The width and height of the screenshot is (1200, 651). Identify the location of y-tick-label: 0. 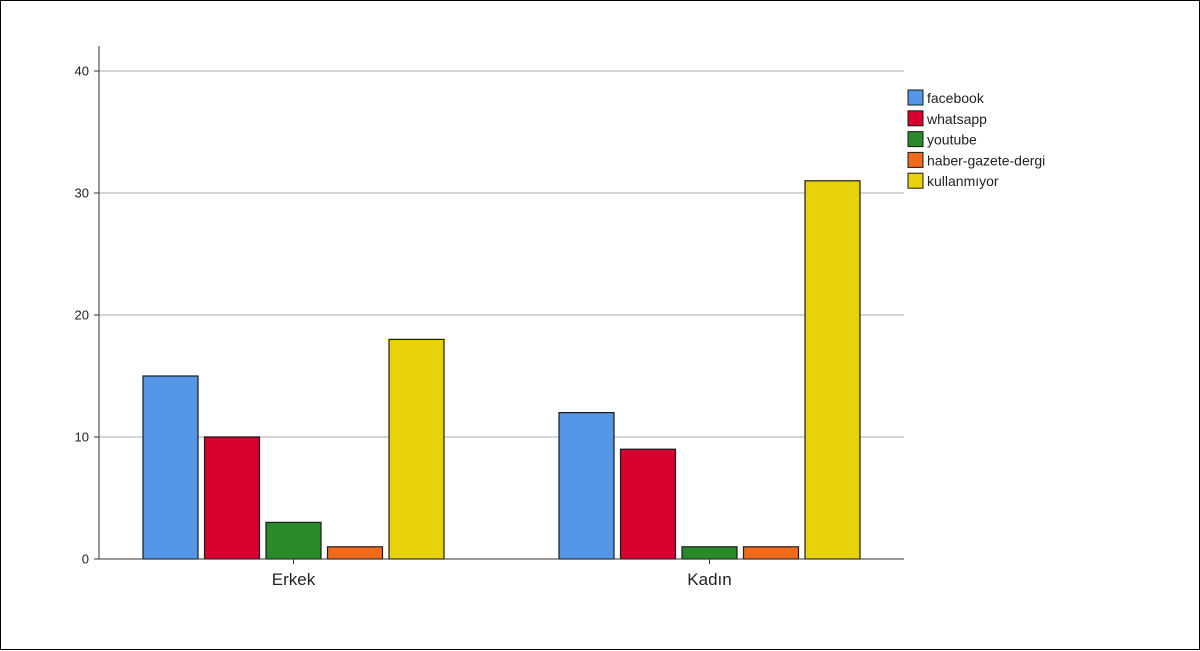
(85, 559).